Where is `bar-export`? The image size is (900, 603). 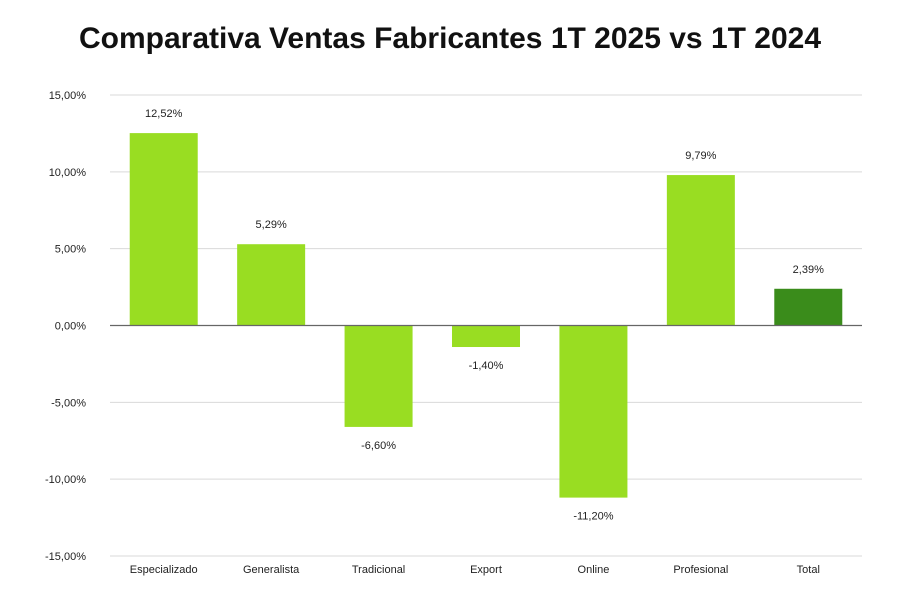 bar-export is located at coordinates (486, 336).